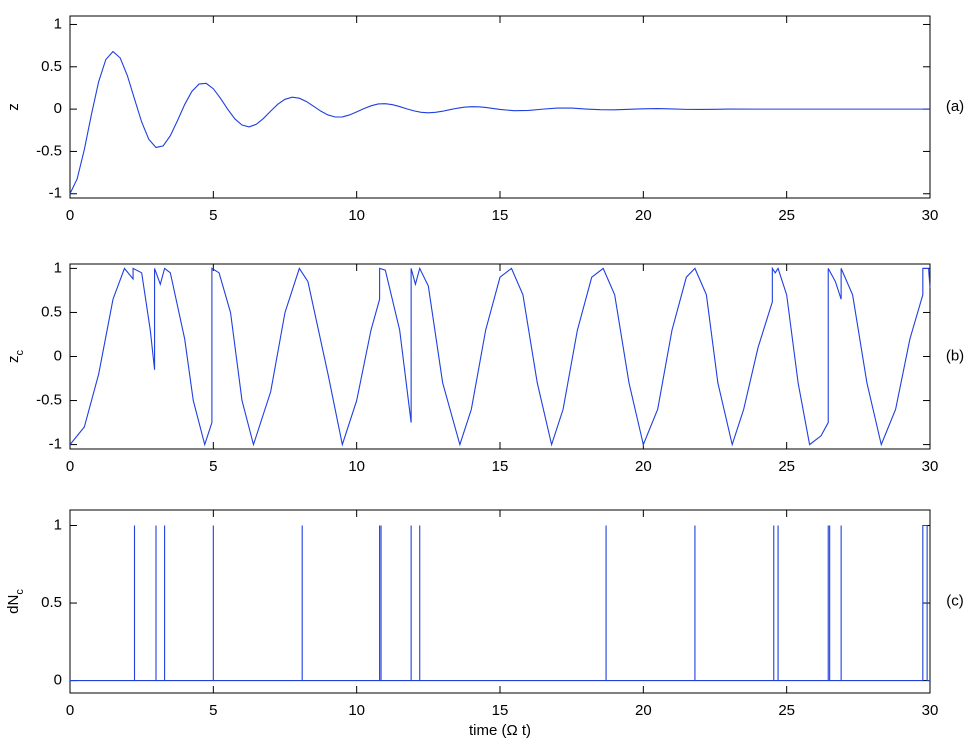 This screenshot has height=749, width=977. Describe the element at coordinates (955, 106) in the screenshot. I see `panel-label: (a)` at that location.